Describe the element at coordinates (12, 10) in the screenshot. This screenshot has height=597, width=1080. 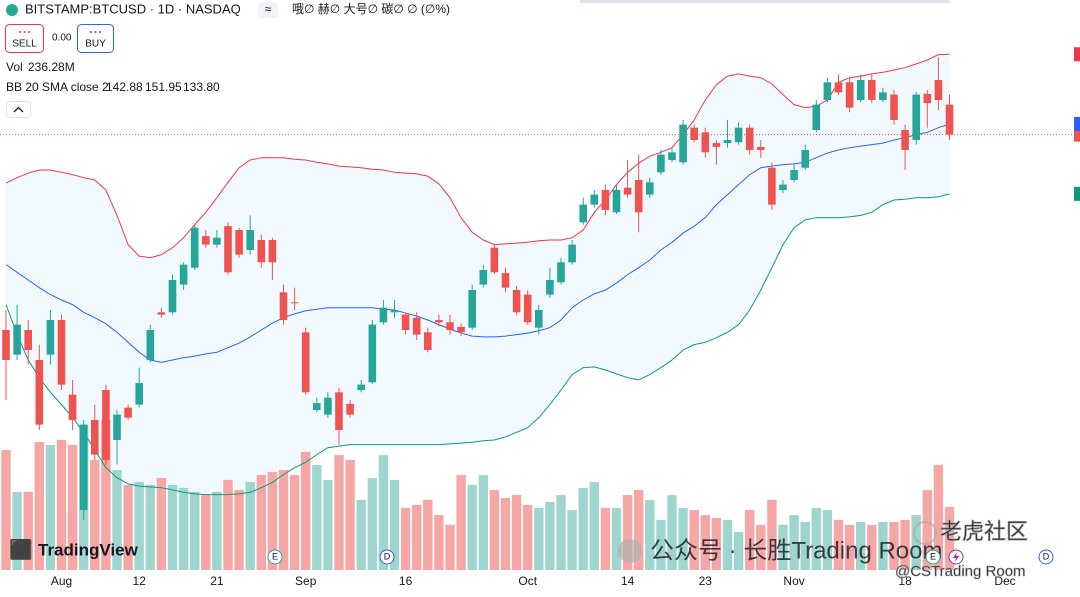
I see `symbol-icon` at that location.